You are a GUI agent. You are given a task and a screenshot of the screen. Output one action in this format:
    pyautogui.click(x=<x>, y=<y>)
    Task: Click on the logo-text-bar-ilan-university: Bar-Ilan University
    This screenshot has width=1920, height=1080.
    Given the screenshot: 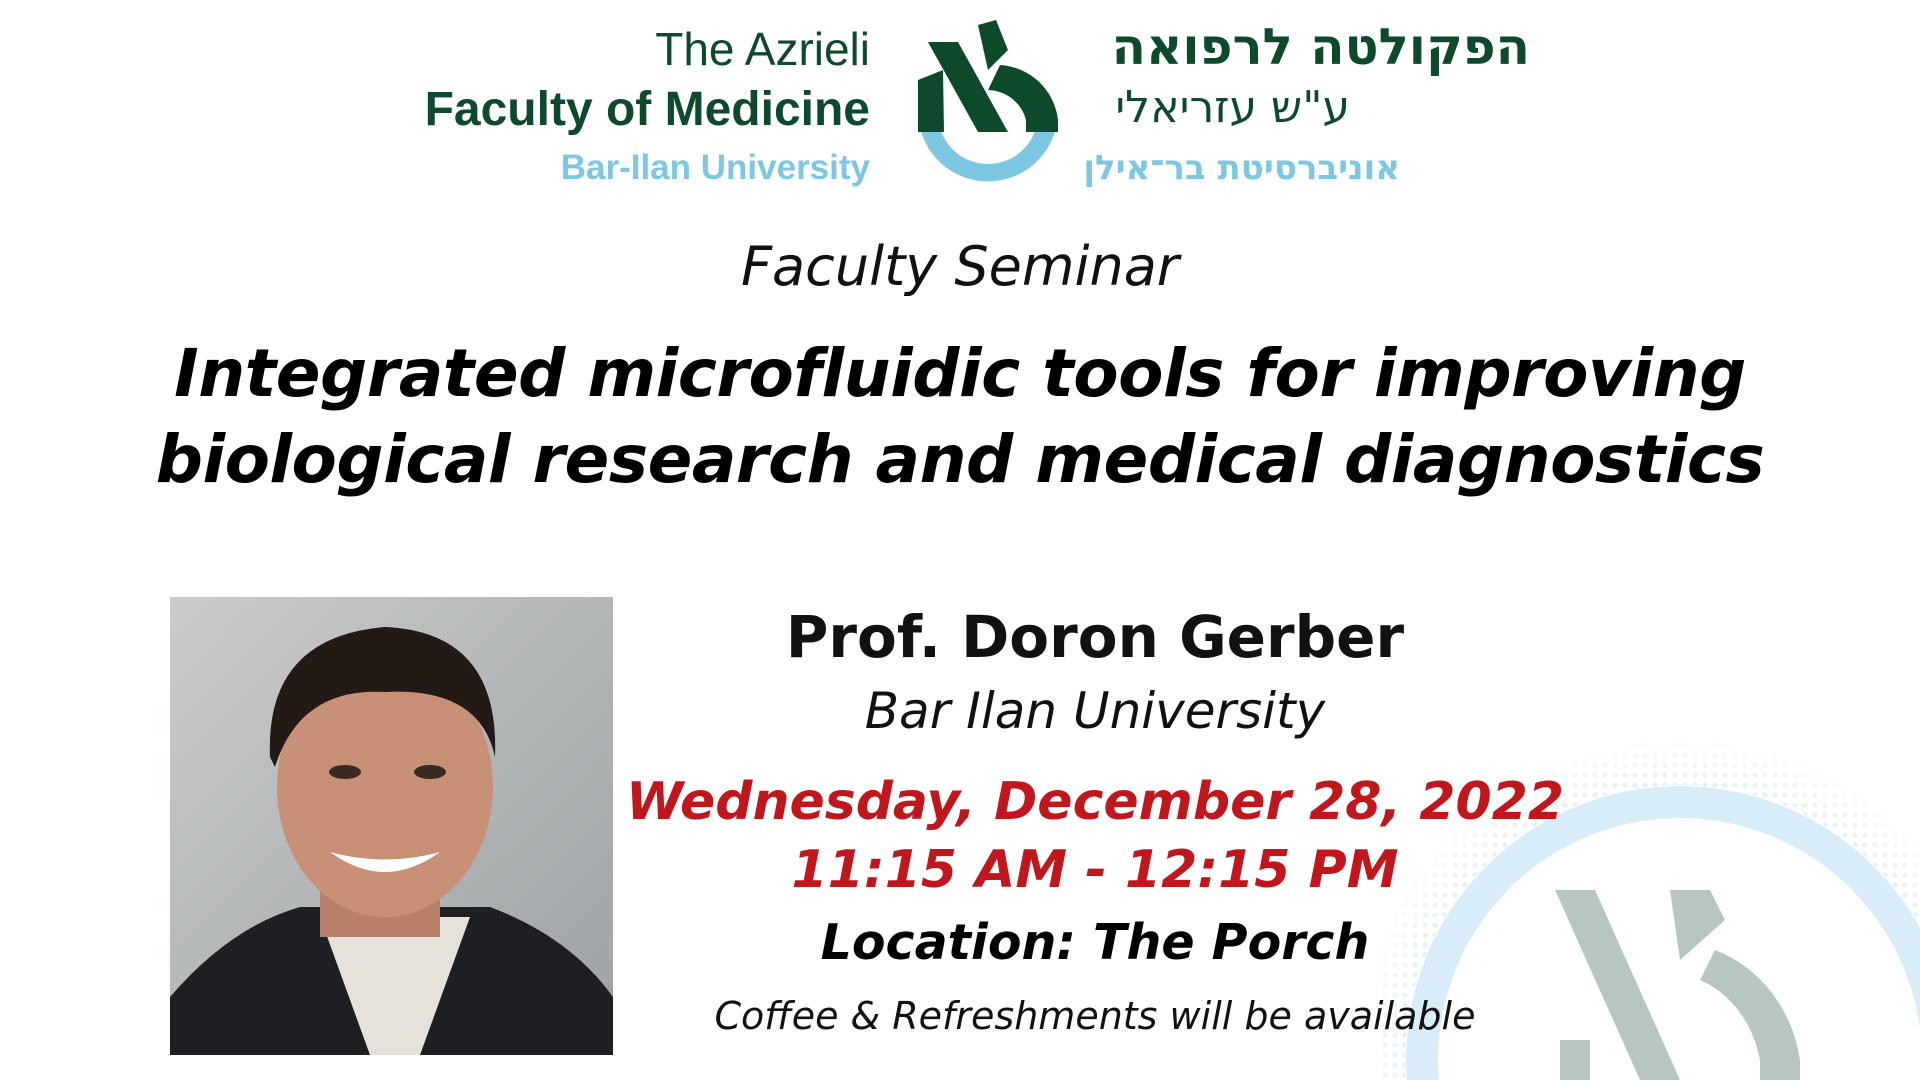 What is the action you would take?
    pyautogui.click(x=715, y=167)
    